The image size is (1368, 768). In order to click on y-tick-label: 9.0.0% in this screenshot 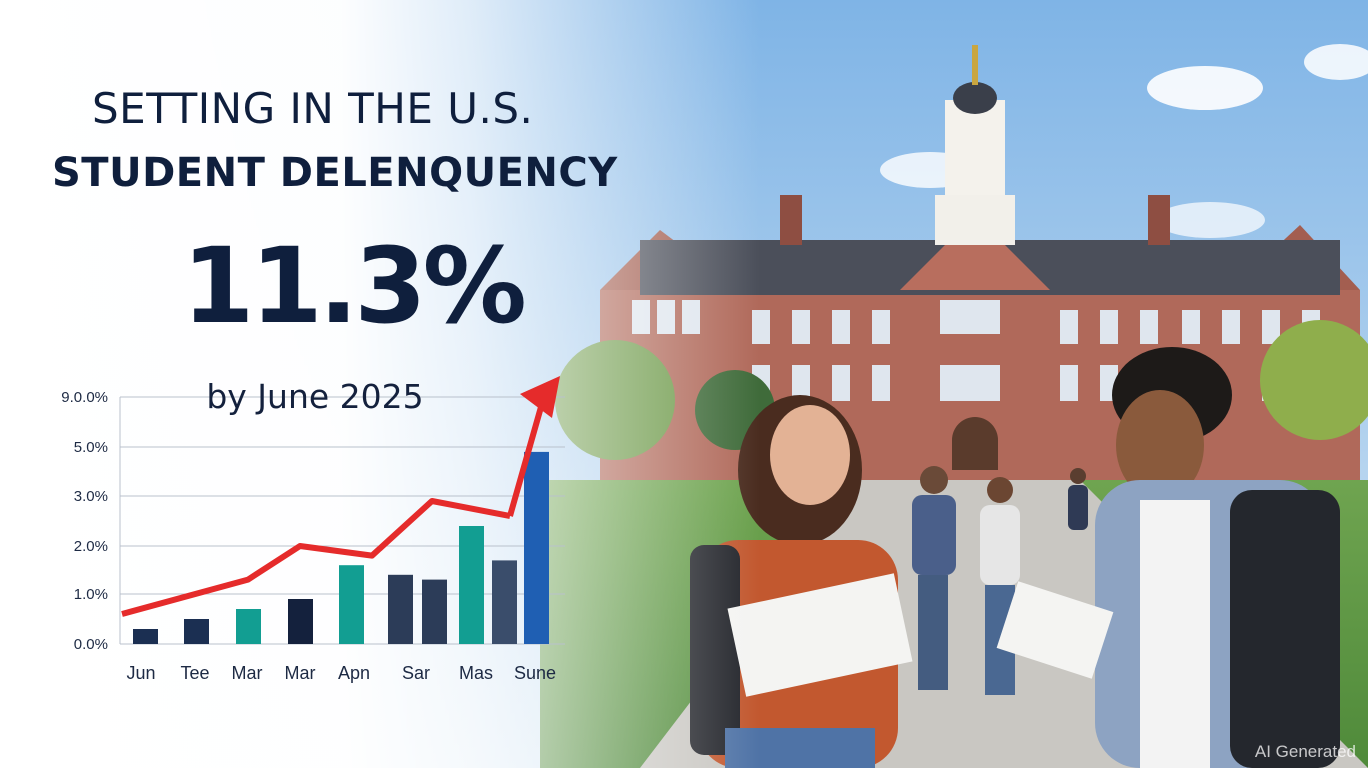, I will do `click(84, 397)`.